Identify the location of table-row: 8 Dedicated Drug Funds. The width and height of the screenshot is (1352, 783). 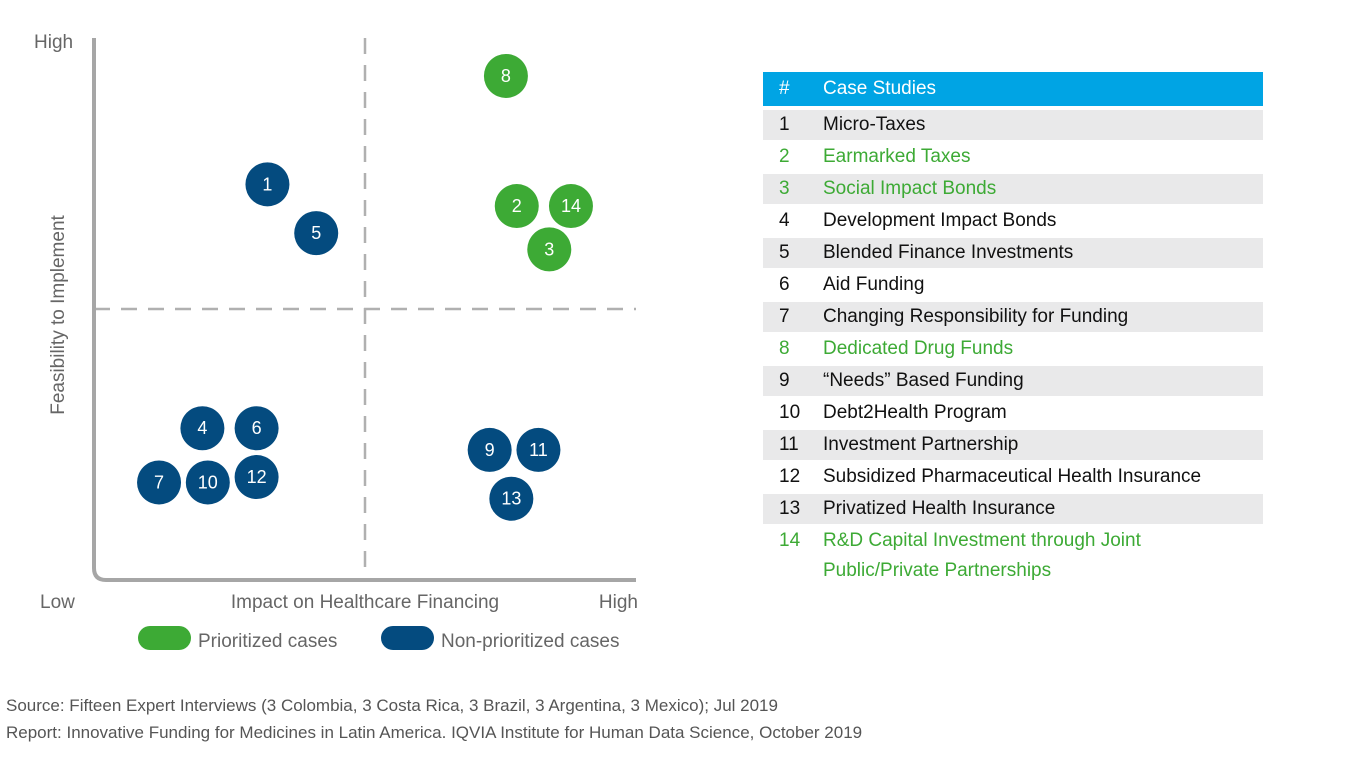
(1013, 350).